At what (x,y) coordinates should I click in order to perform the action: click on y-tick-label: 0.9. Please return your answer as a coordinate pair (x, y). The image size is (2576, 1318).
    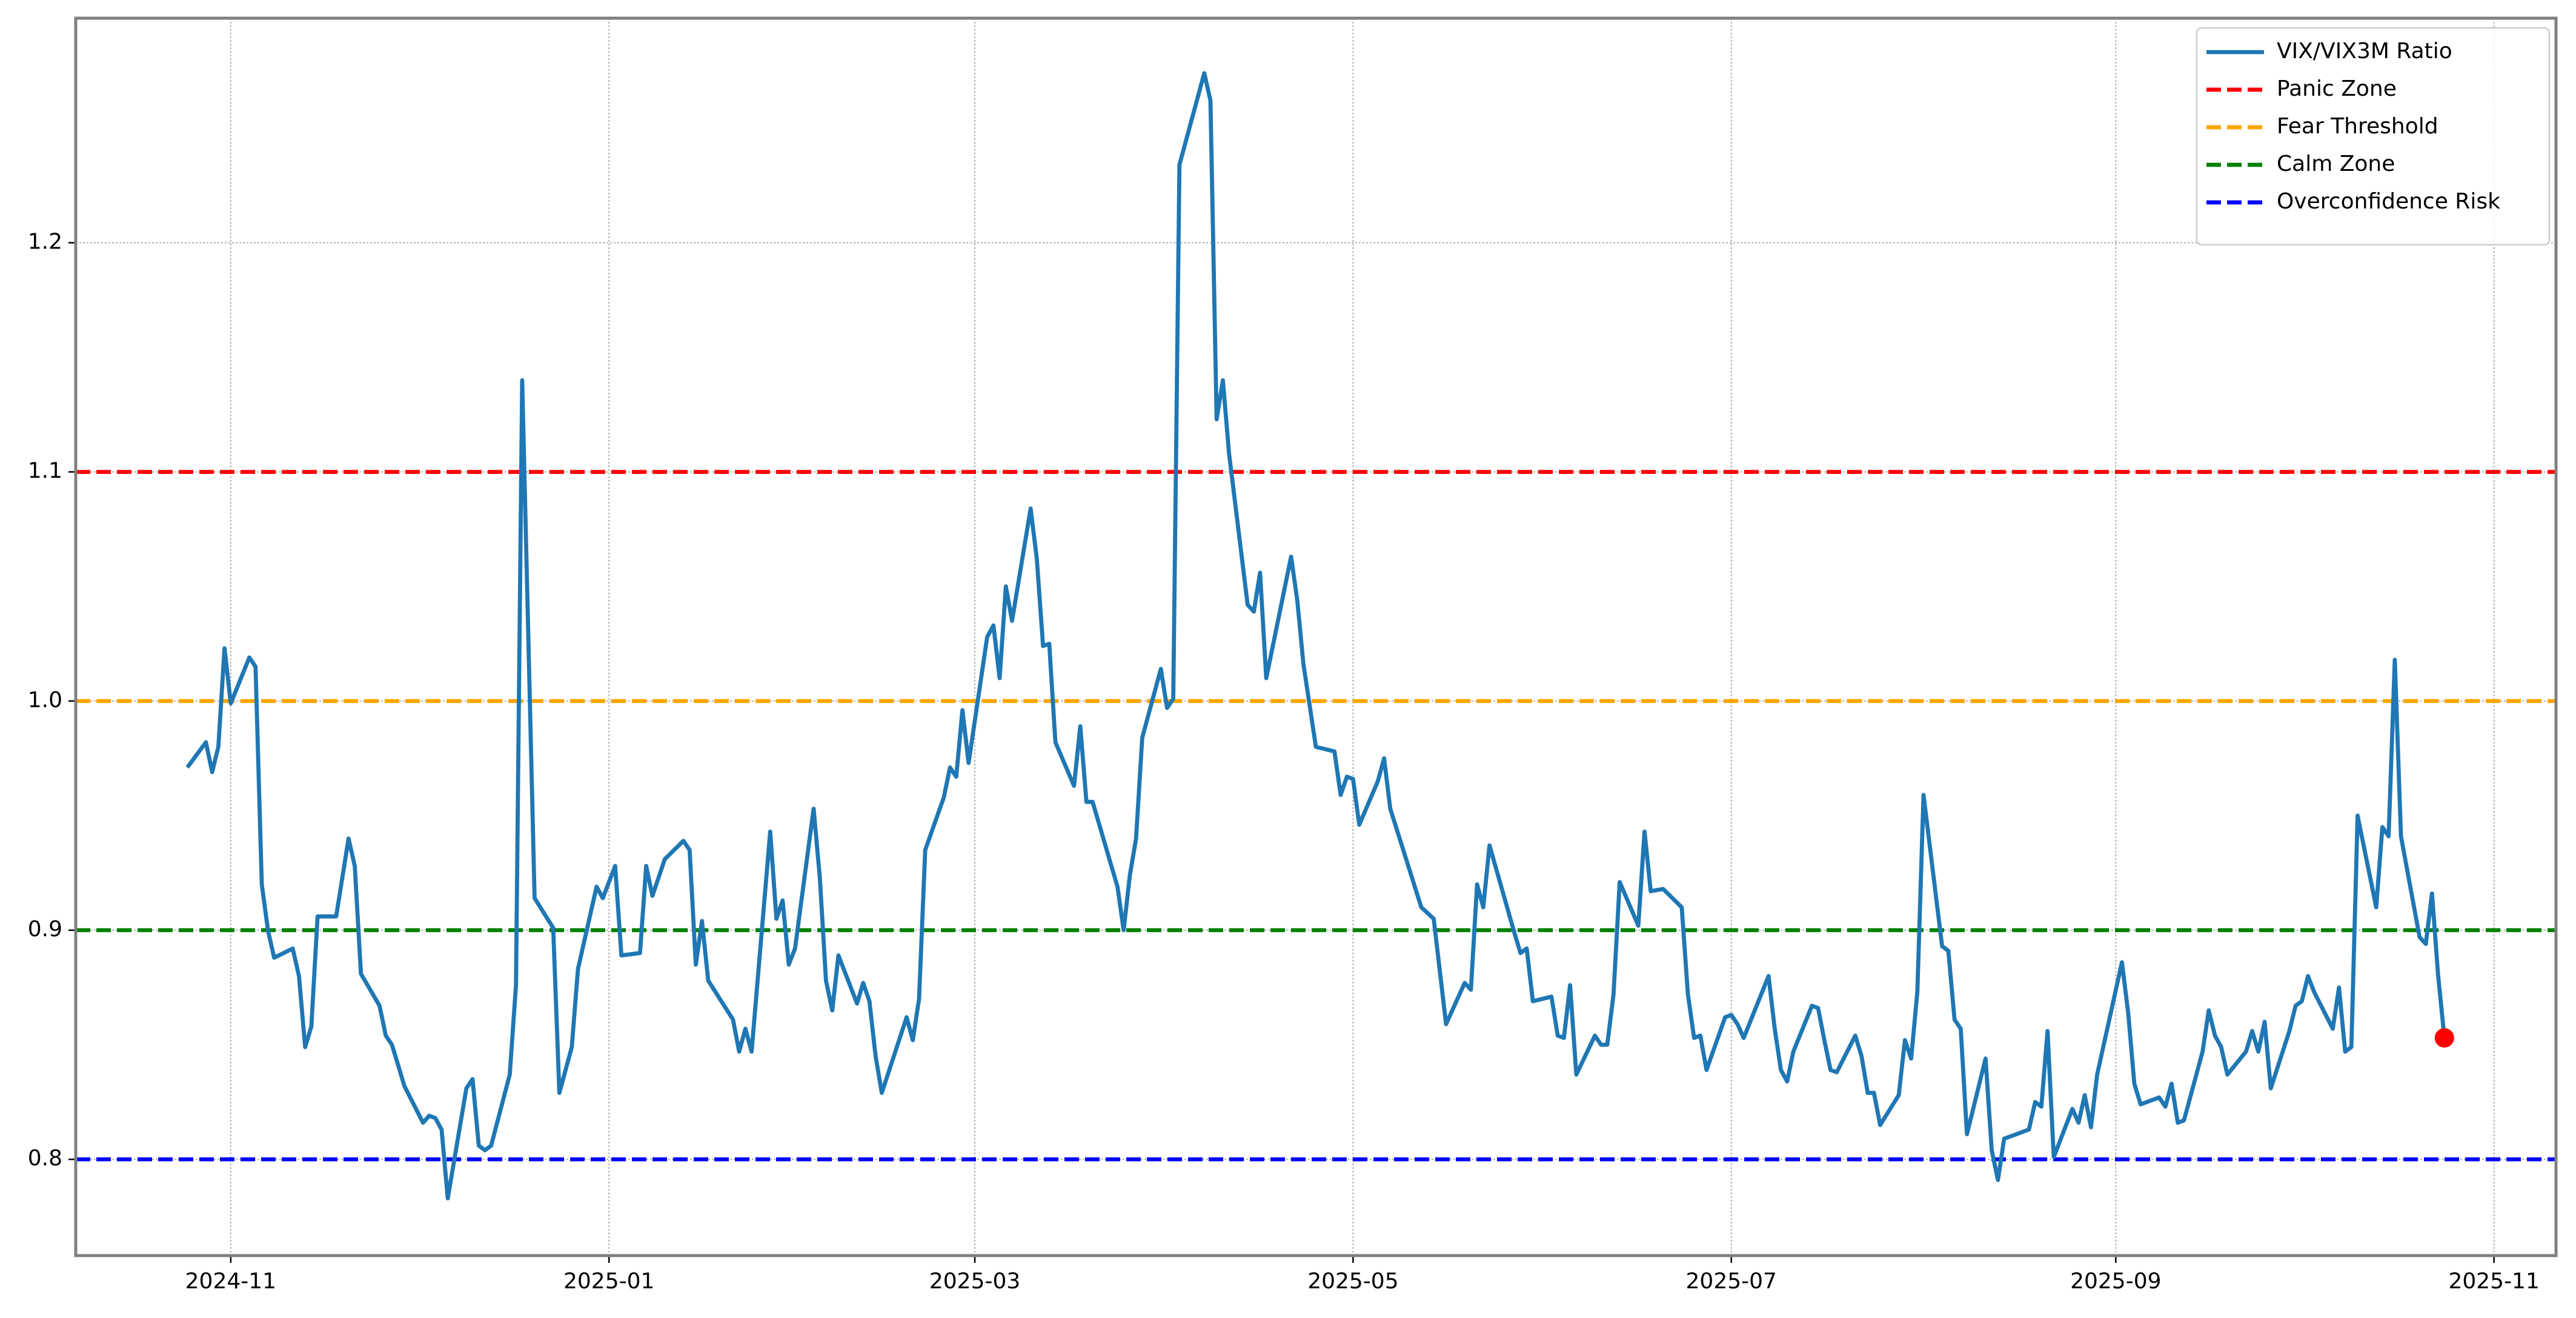
    Looking at the image, I should click on (45, 930).